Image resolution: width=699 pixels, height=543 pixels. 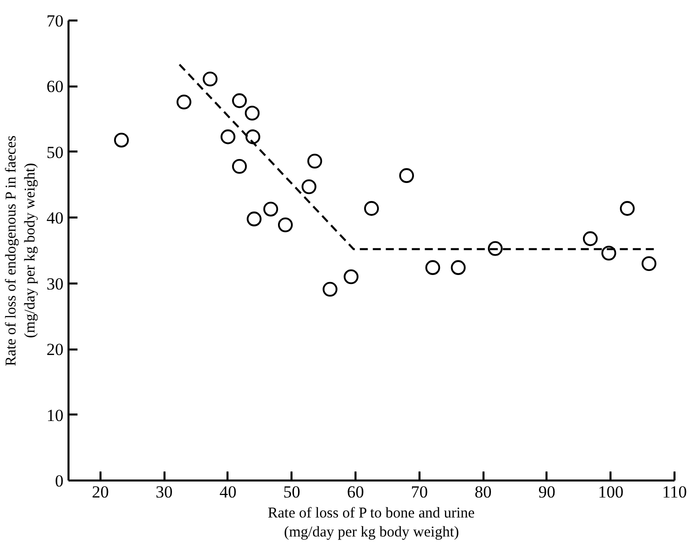 What do you see at coordinates (59, 481) in the screenshot?
I see `y-tick-label: 0` at bounding box center [59, 481].